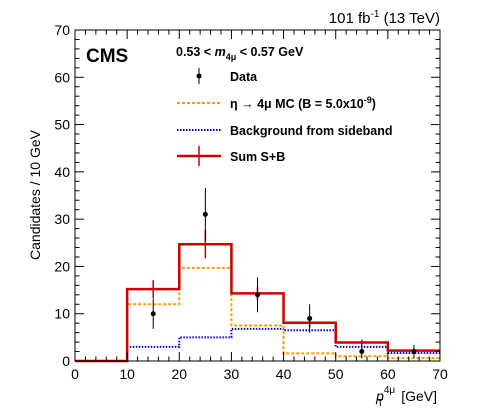 The width and height of the screenshot is (498, 411). I want to click on y-tick-label: 60, so click(62, 77).